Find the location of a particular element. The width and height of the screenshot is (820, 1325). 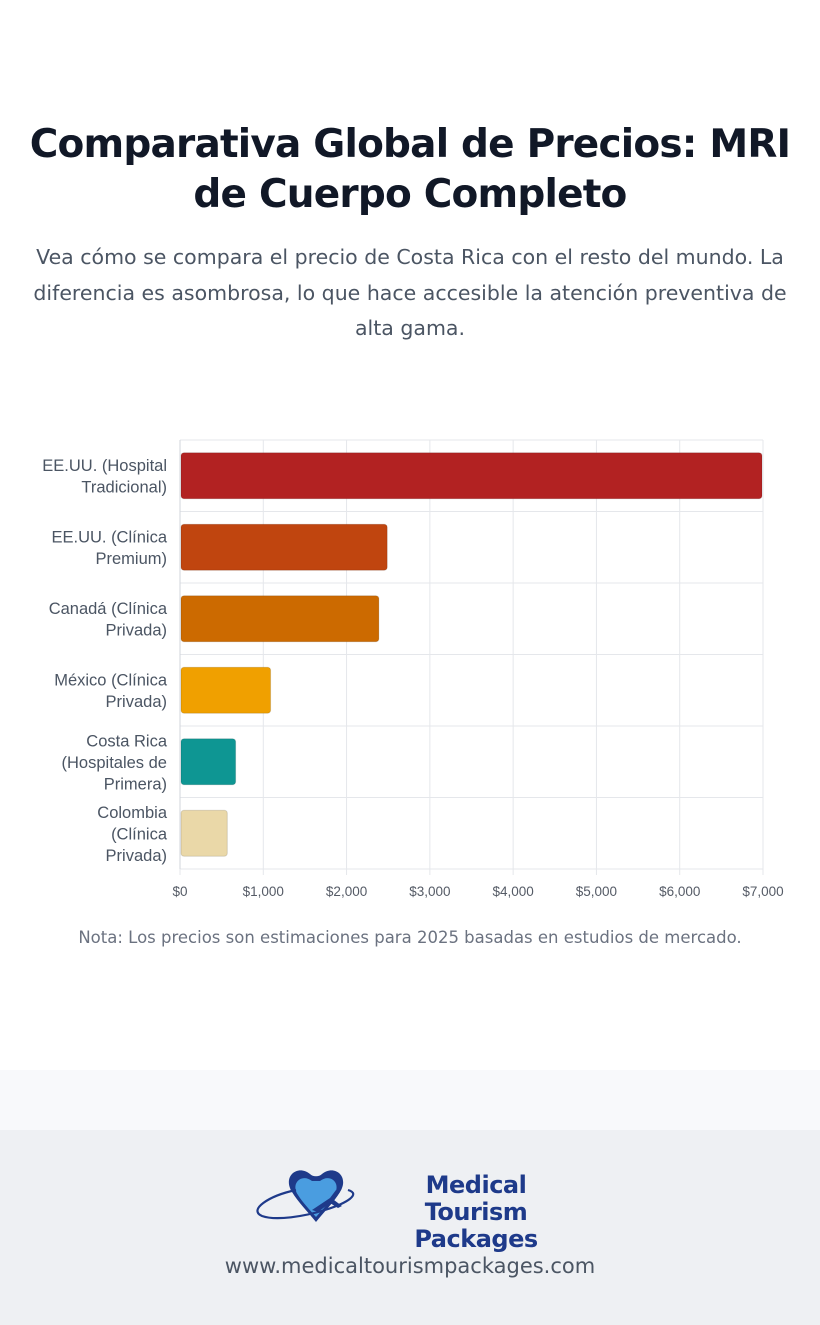

x-tick-label: $2,000 is located at coordinates (346, 891).